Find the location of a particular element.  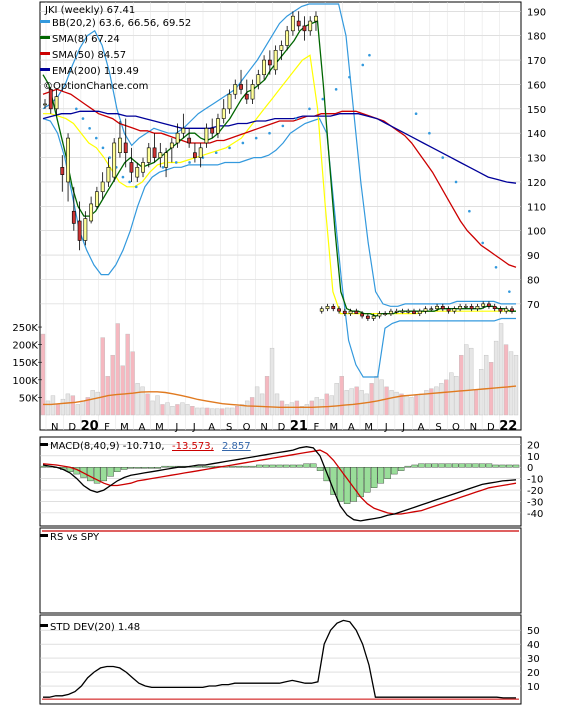

legend-bb: BB(20,2) 63.6, 66.56, 69.52 is located at coordinates (121, 23).